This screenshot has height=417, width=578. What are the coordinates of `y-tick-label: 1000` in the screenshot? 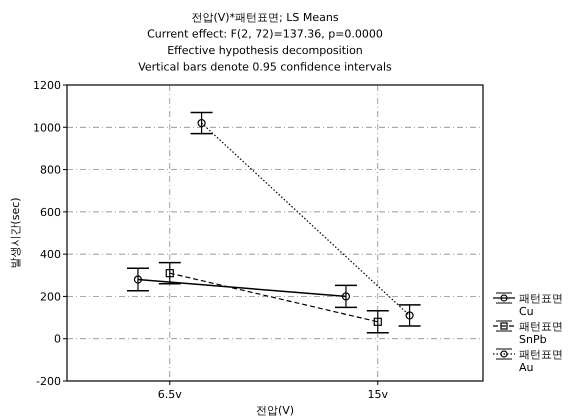 It's located at (47, 127).